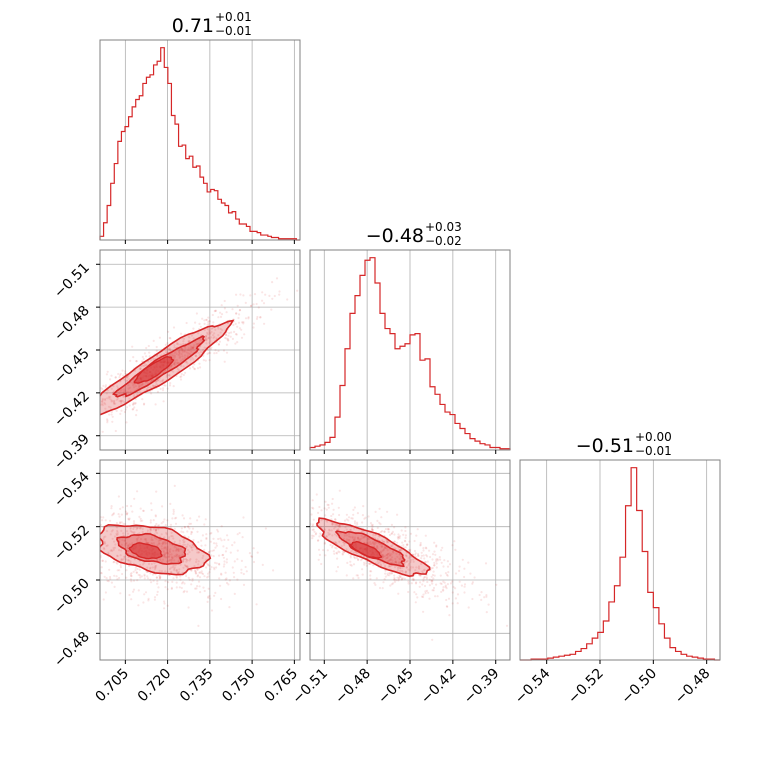 This screenshot has height=760, width=760. Describe the element at coordinates (72, 650) in the screenshot. I see `y-tick-label: −0.48` at that location.